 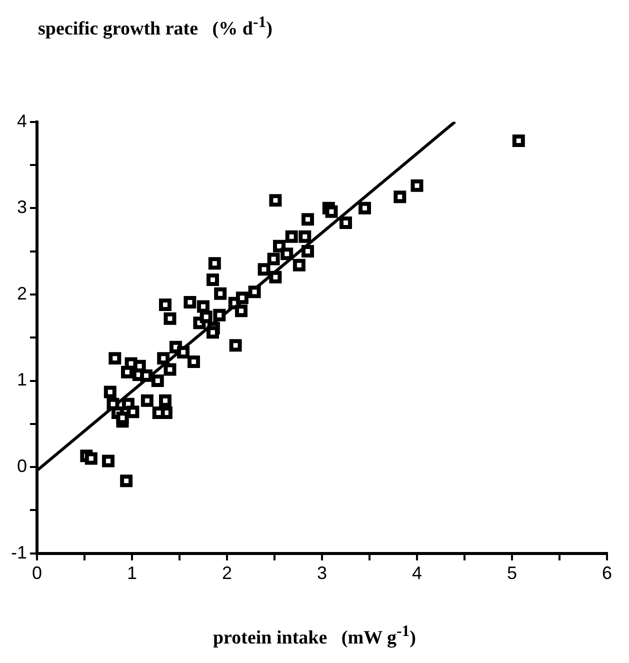 I want to click on x-tick-label: 3, so click(x=322, y=573).